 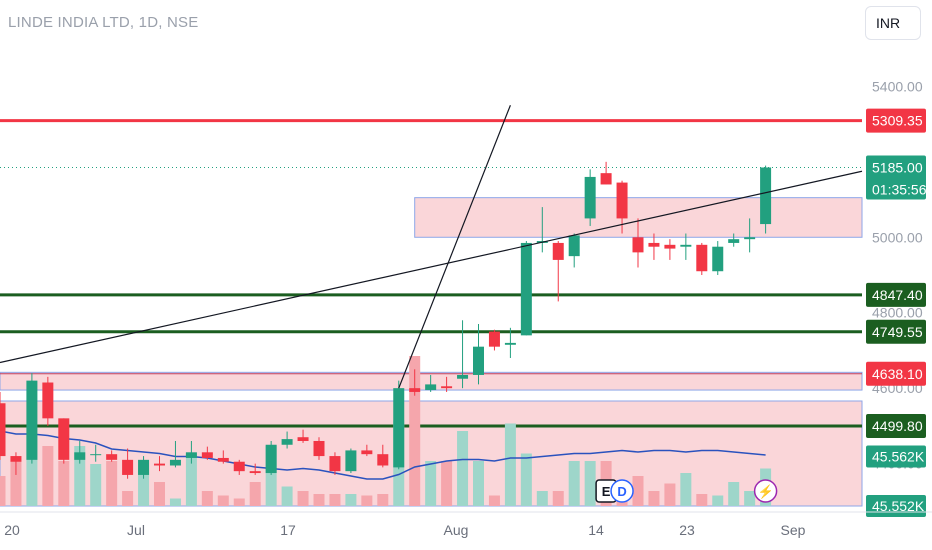 What do you see at coordinates (456, 530) in the screenshot?
I see `time-axis-tick-label: Aug` at bounding box center [456, 530].